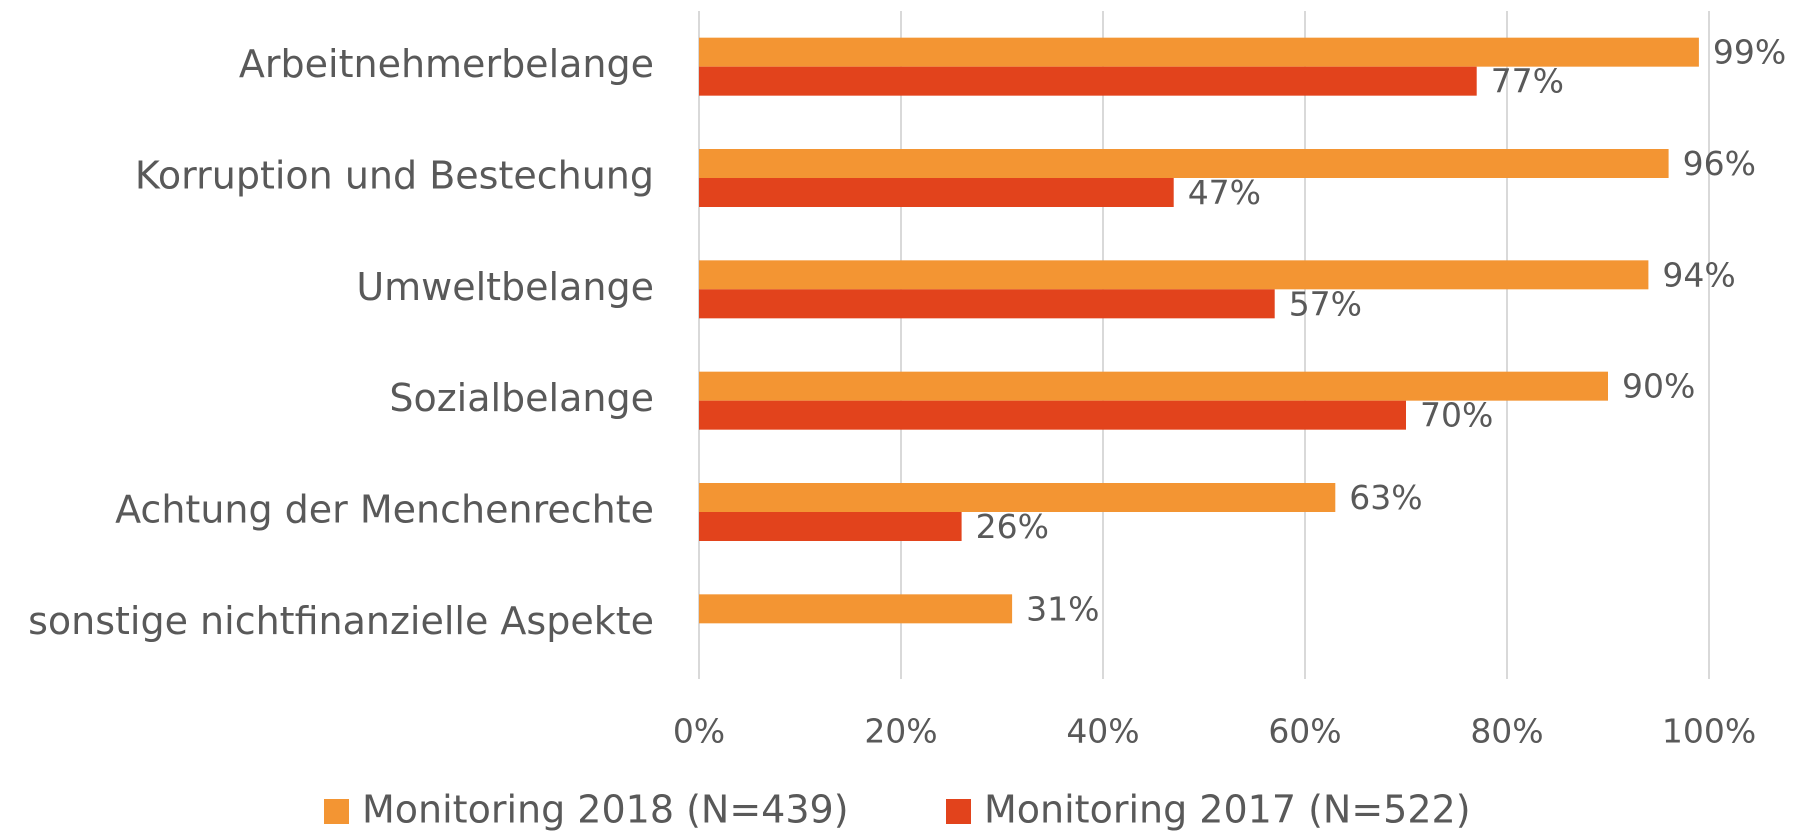 The image size is (1796, 832). I want to click on data-label: 90%, so click(1658, 386).